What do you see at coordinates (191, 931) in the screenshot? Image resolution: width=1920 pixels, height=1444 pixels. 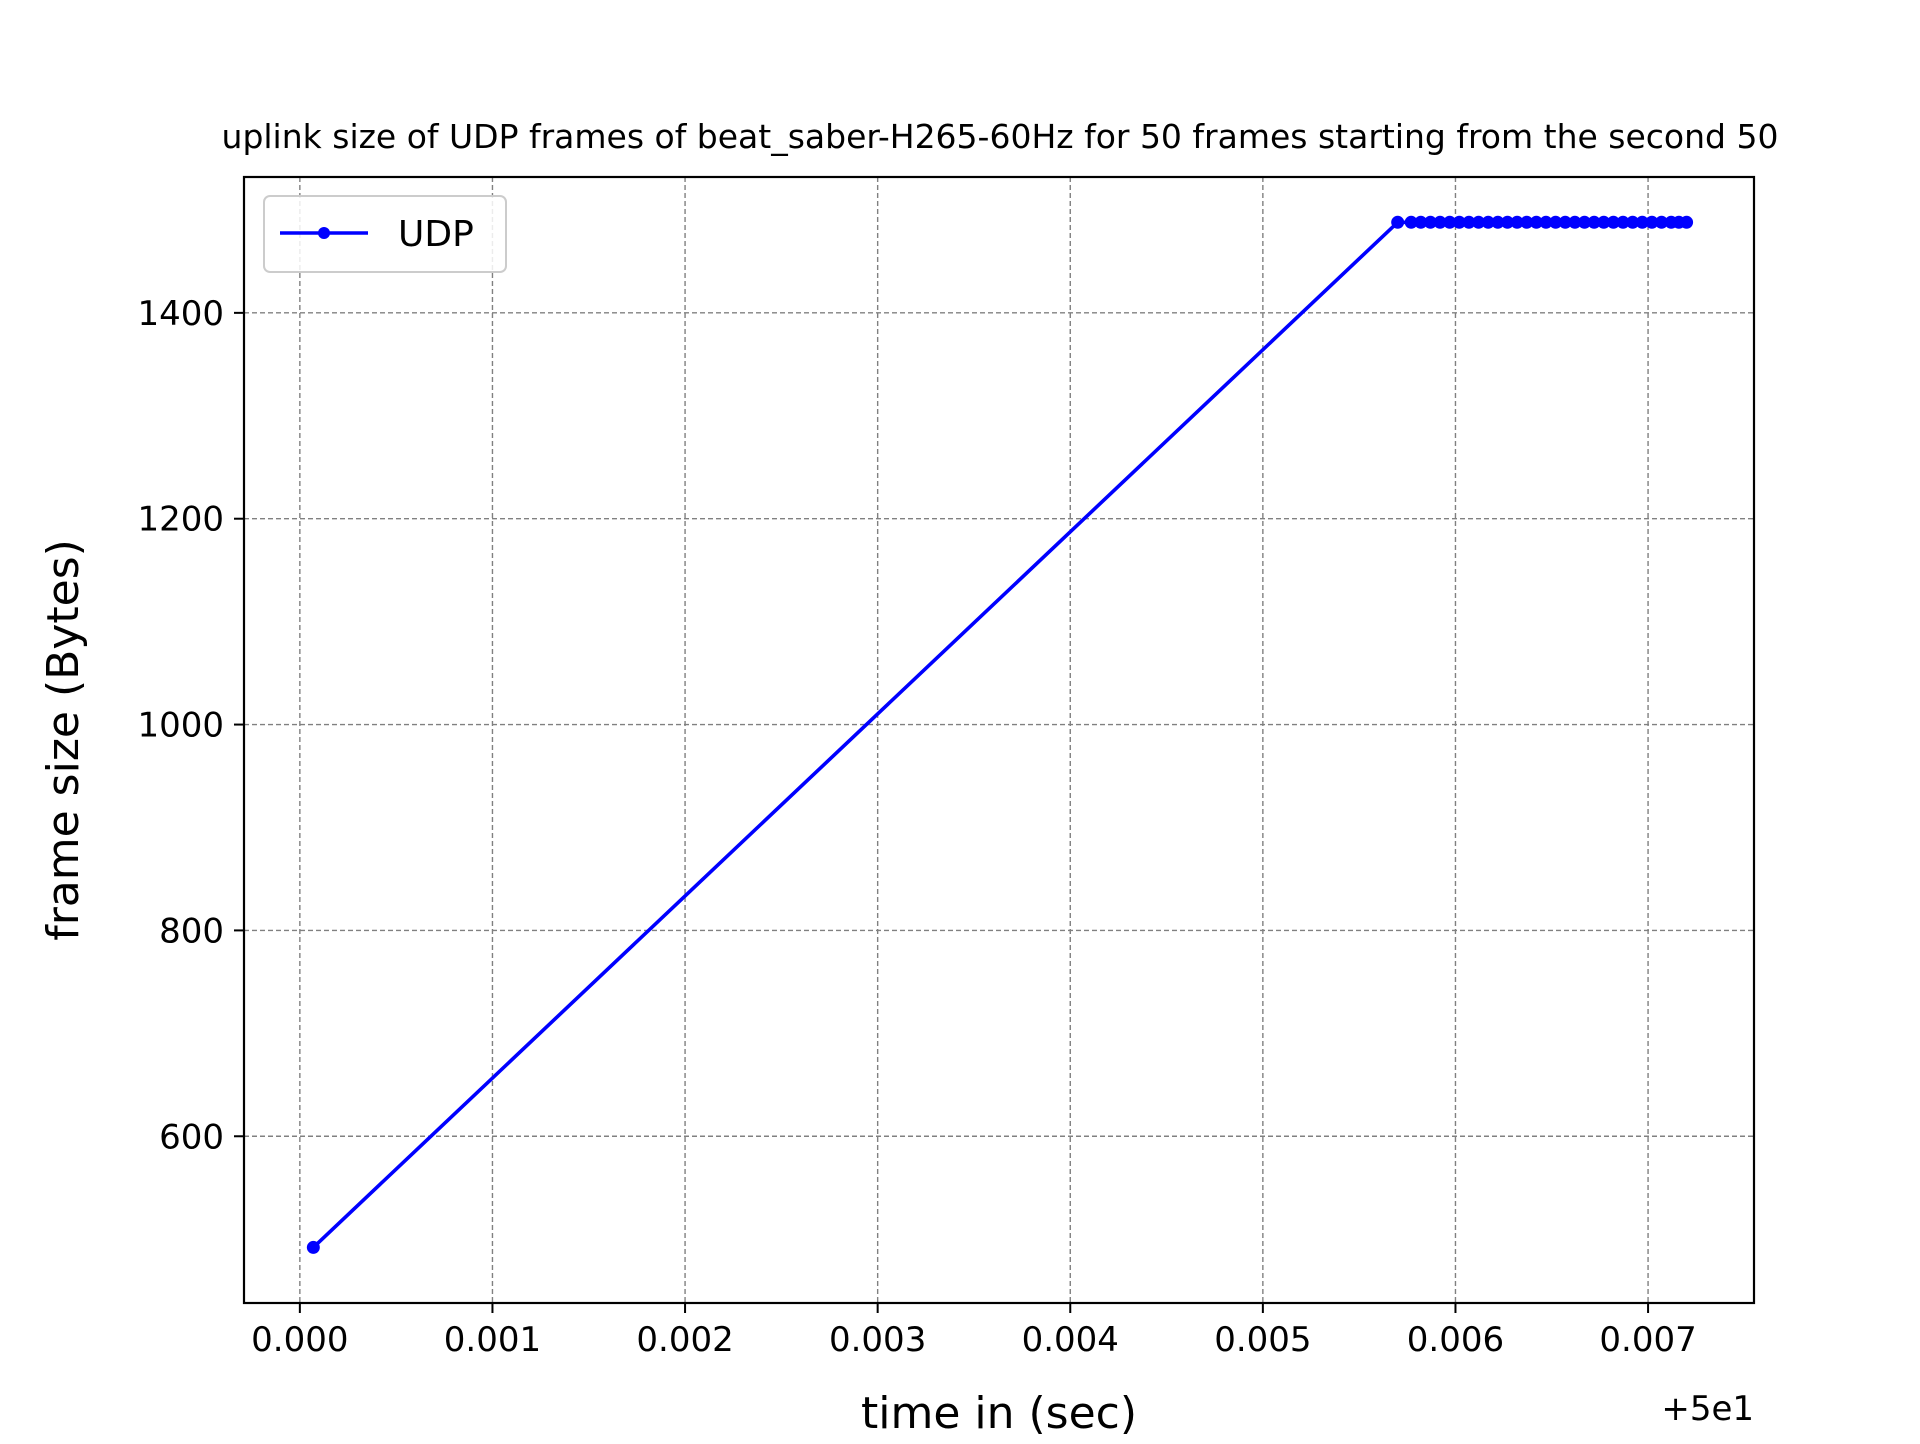 I see `y-tick-label: 800` at bounding box center [191, 931].